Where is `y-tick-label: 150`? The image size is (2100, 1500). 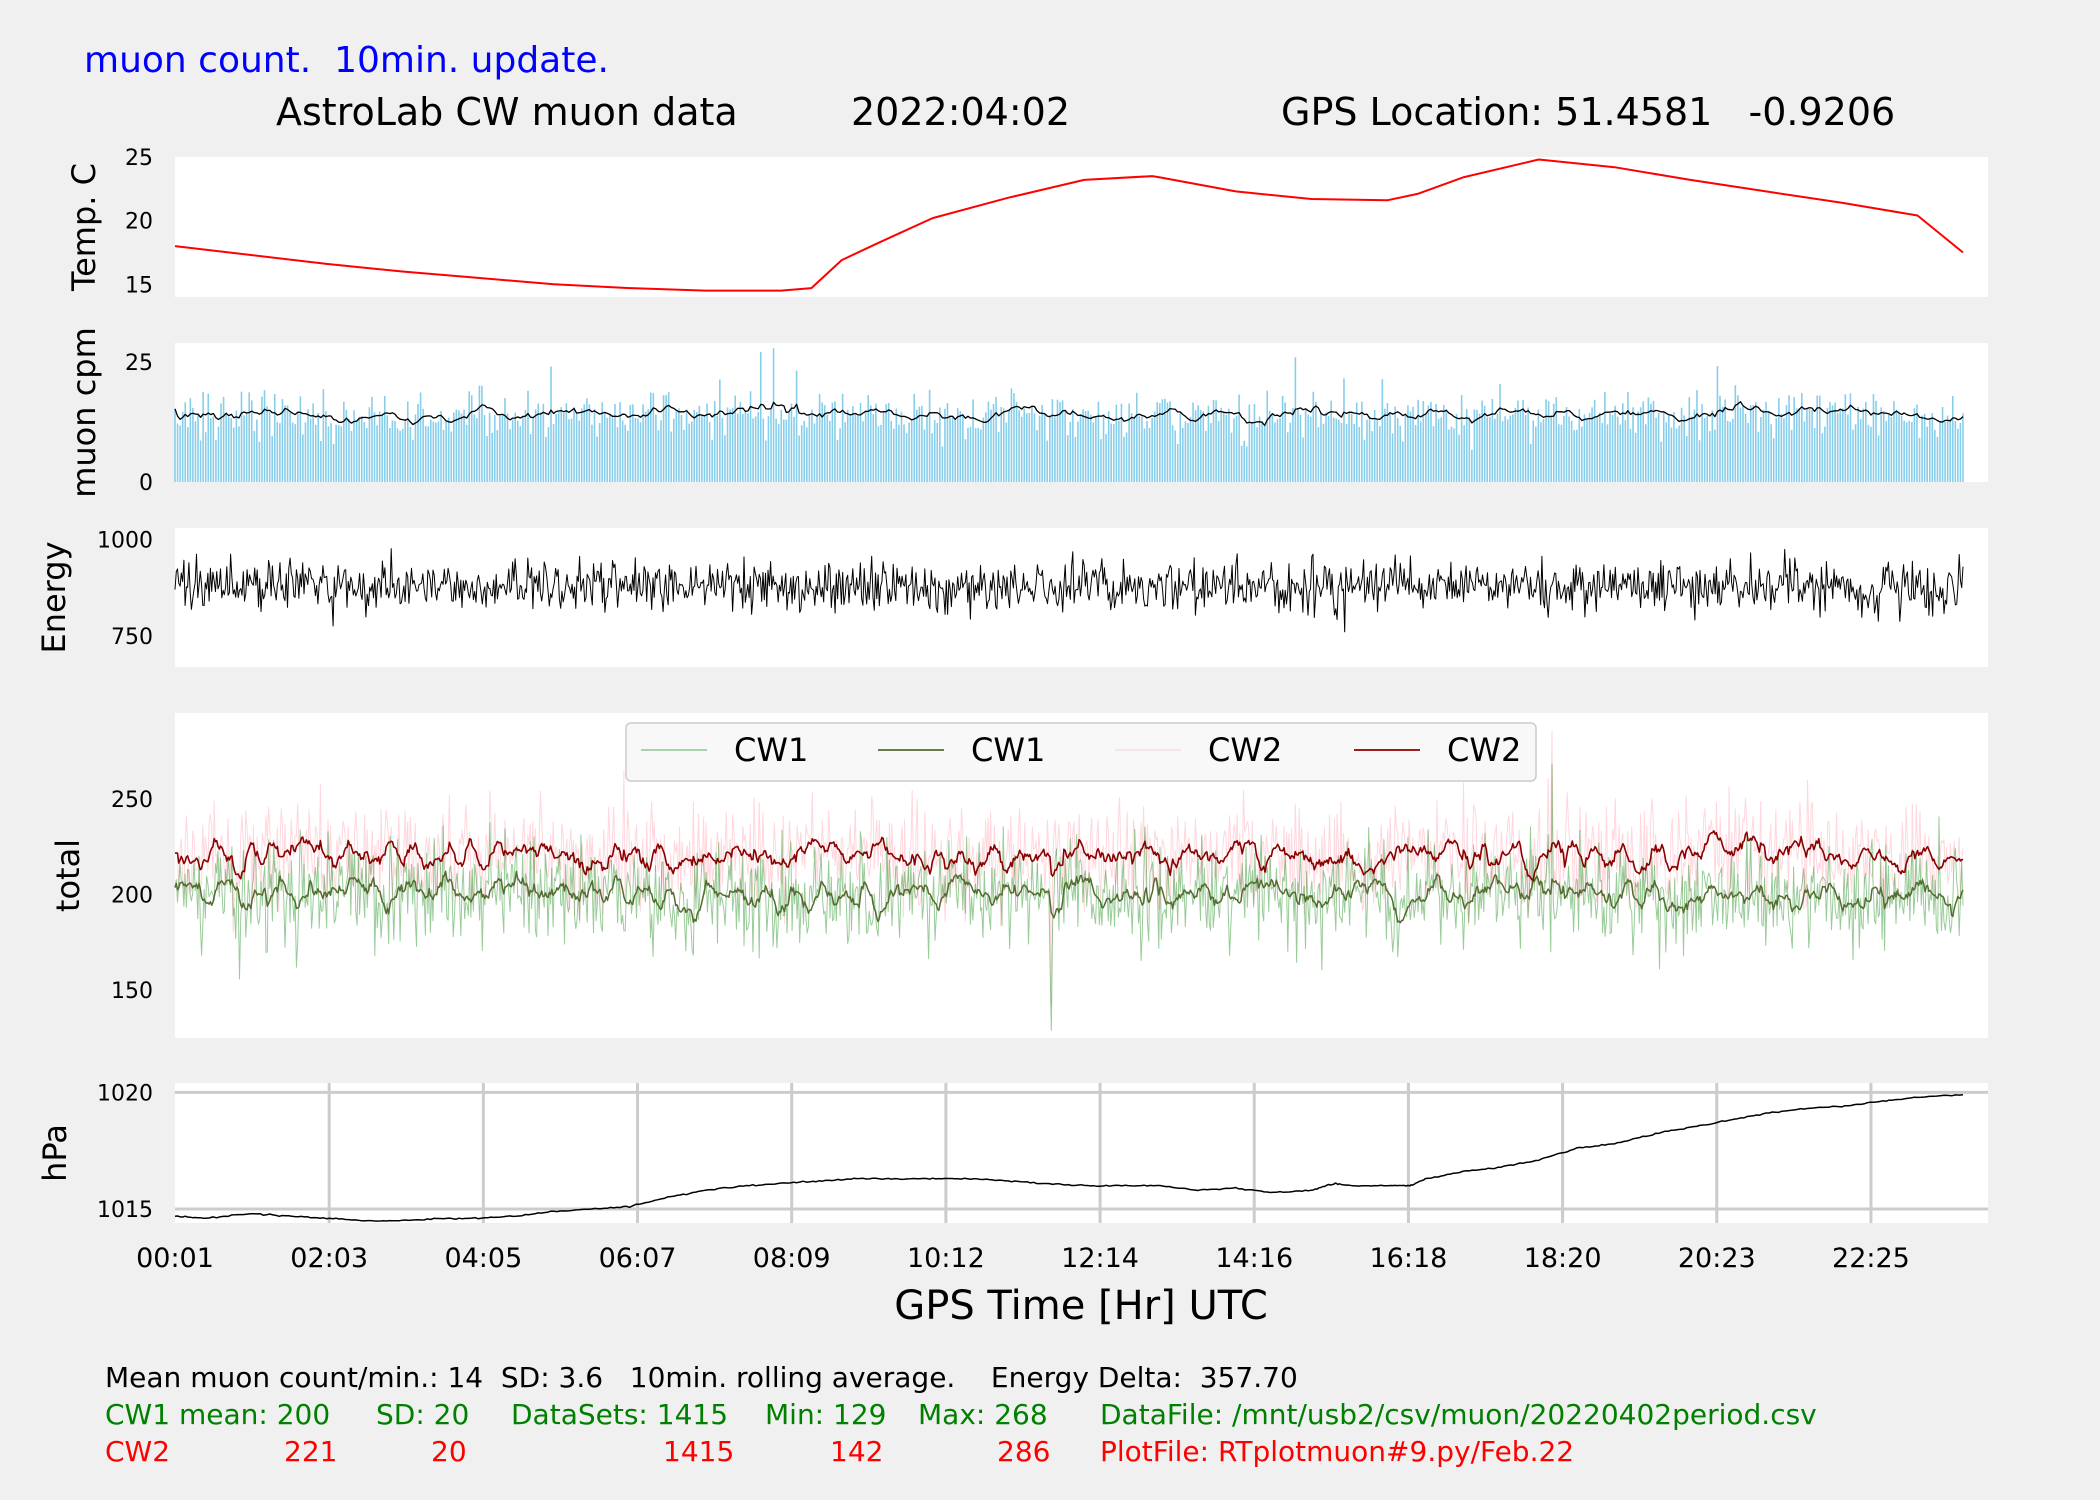 y-tick-label: 150 is located at coordinates (132, 991).